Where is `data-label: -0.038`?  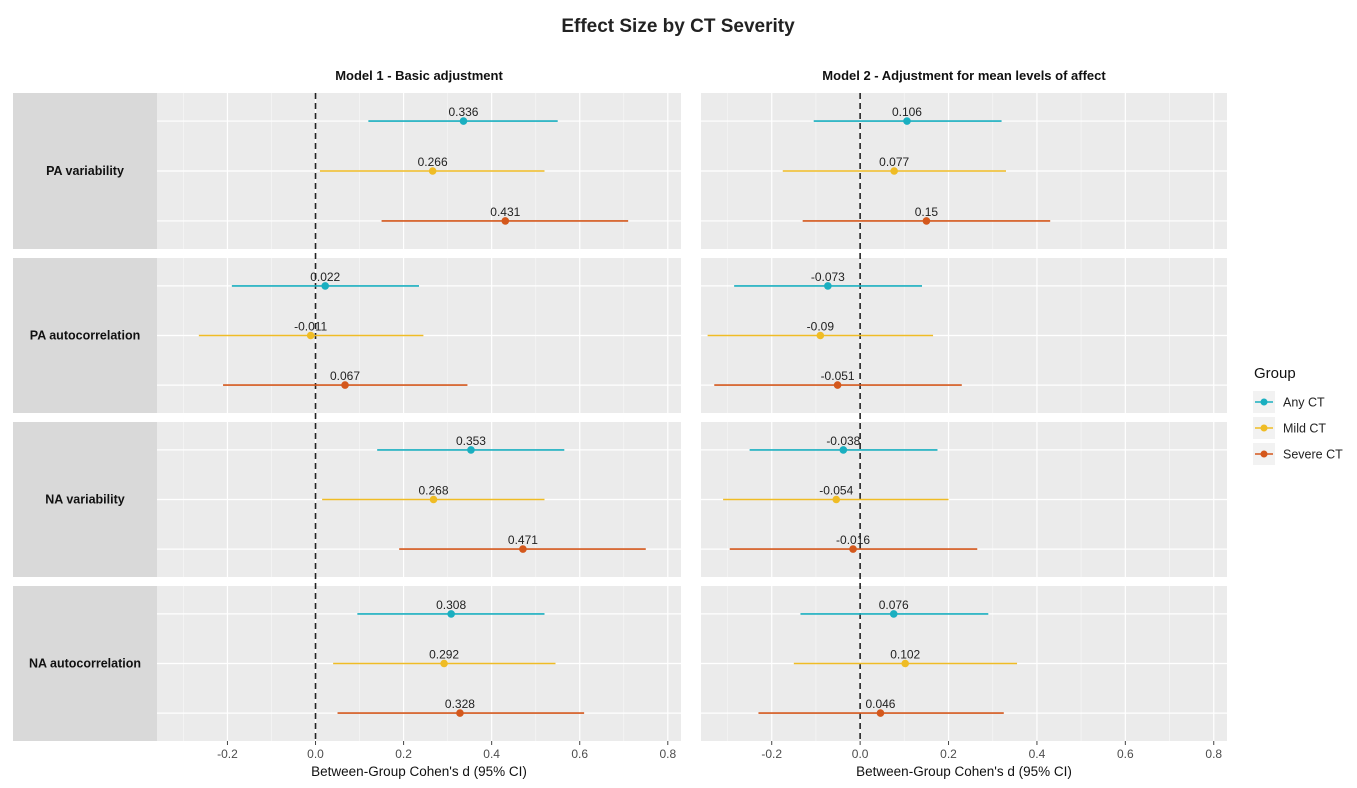 data-label: -0.038 is located at coordinates (843, 441).